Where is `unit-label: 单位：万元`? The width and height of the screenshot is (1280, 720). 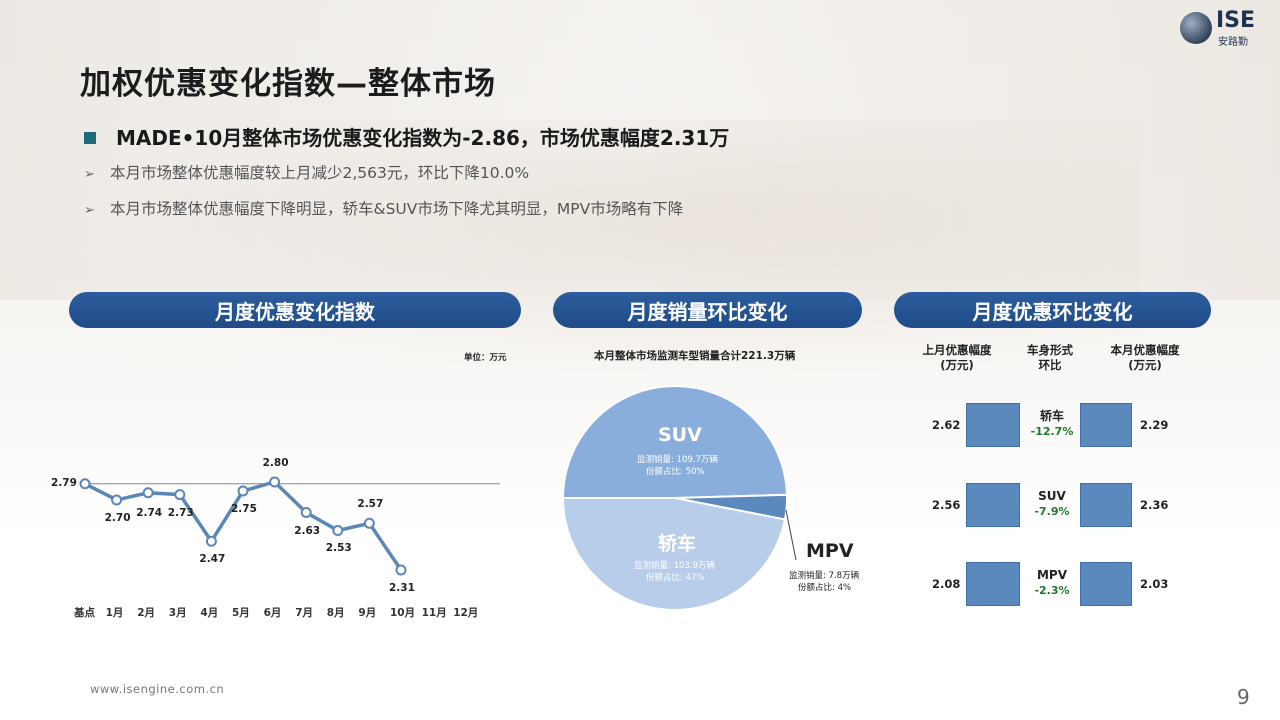
unit-label: 单位：万元 is located at coordinates (485, 358).